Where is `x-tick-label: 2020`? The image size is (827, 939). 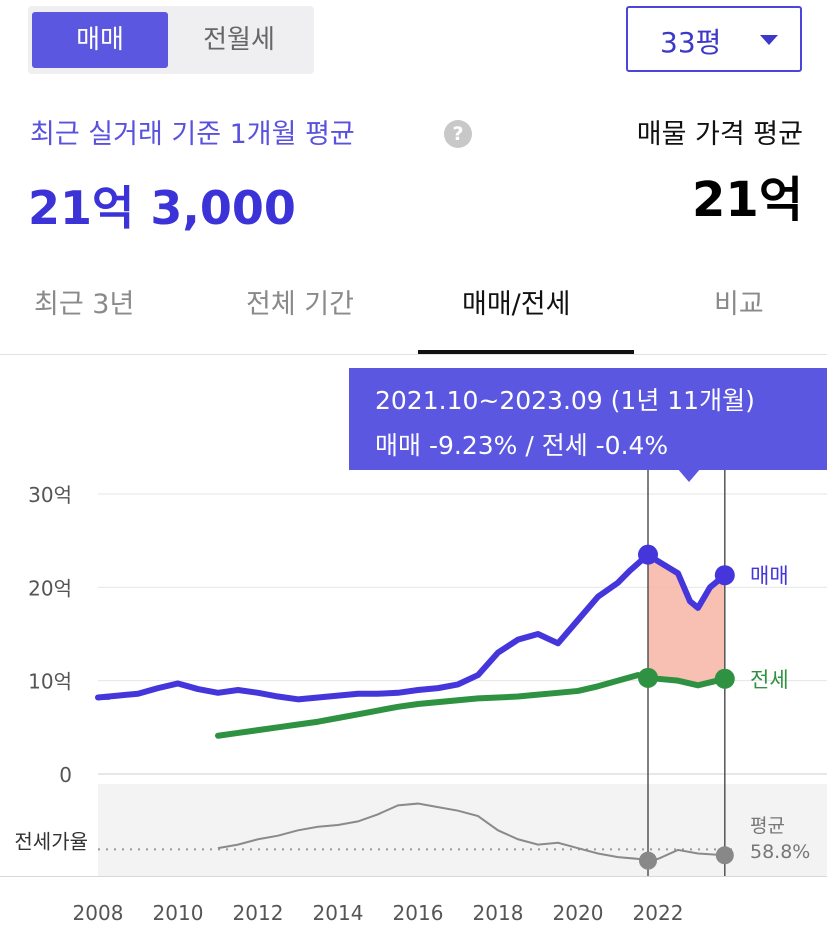 x-tick-label: 2020 is located at coordinates (578, 913).